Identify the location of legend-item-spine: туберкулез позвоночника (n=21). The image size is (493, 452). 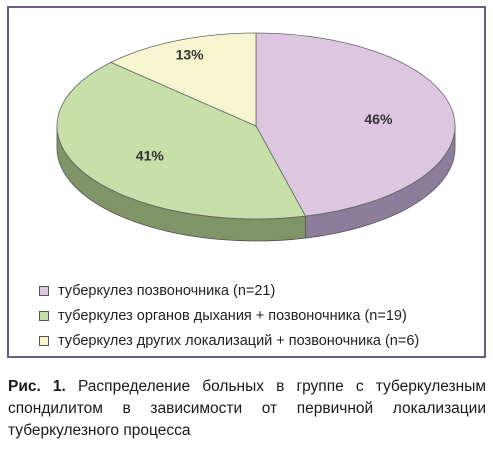
(229, 290).